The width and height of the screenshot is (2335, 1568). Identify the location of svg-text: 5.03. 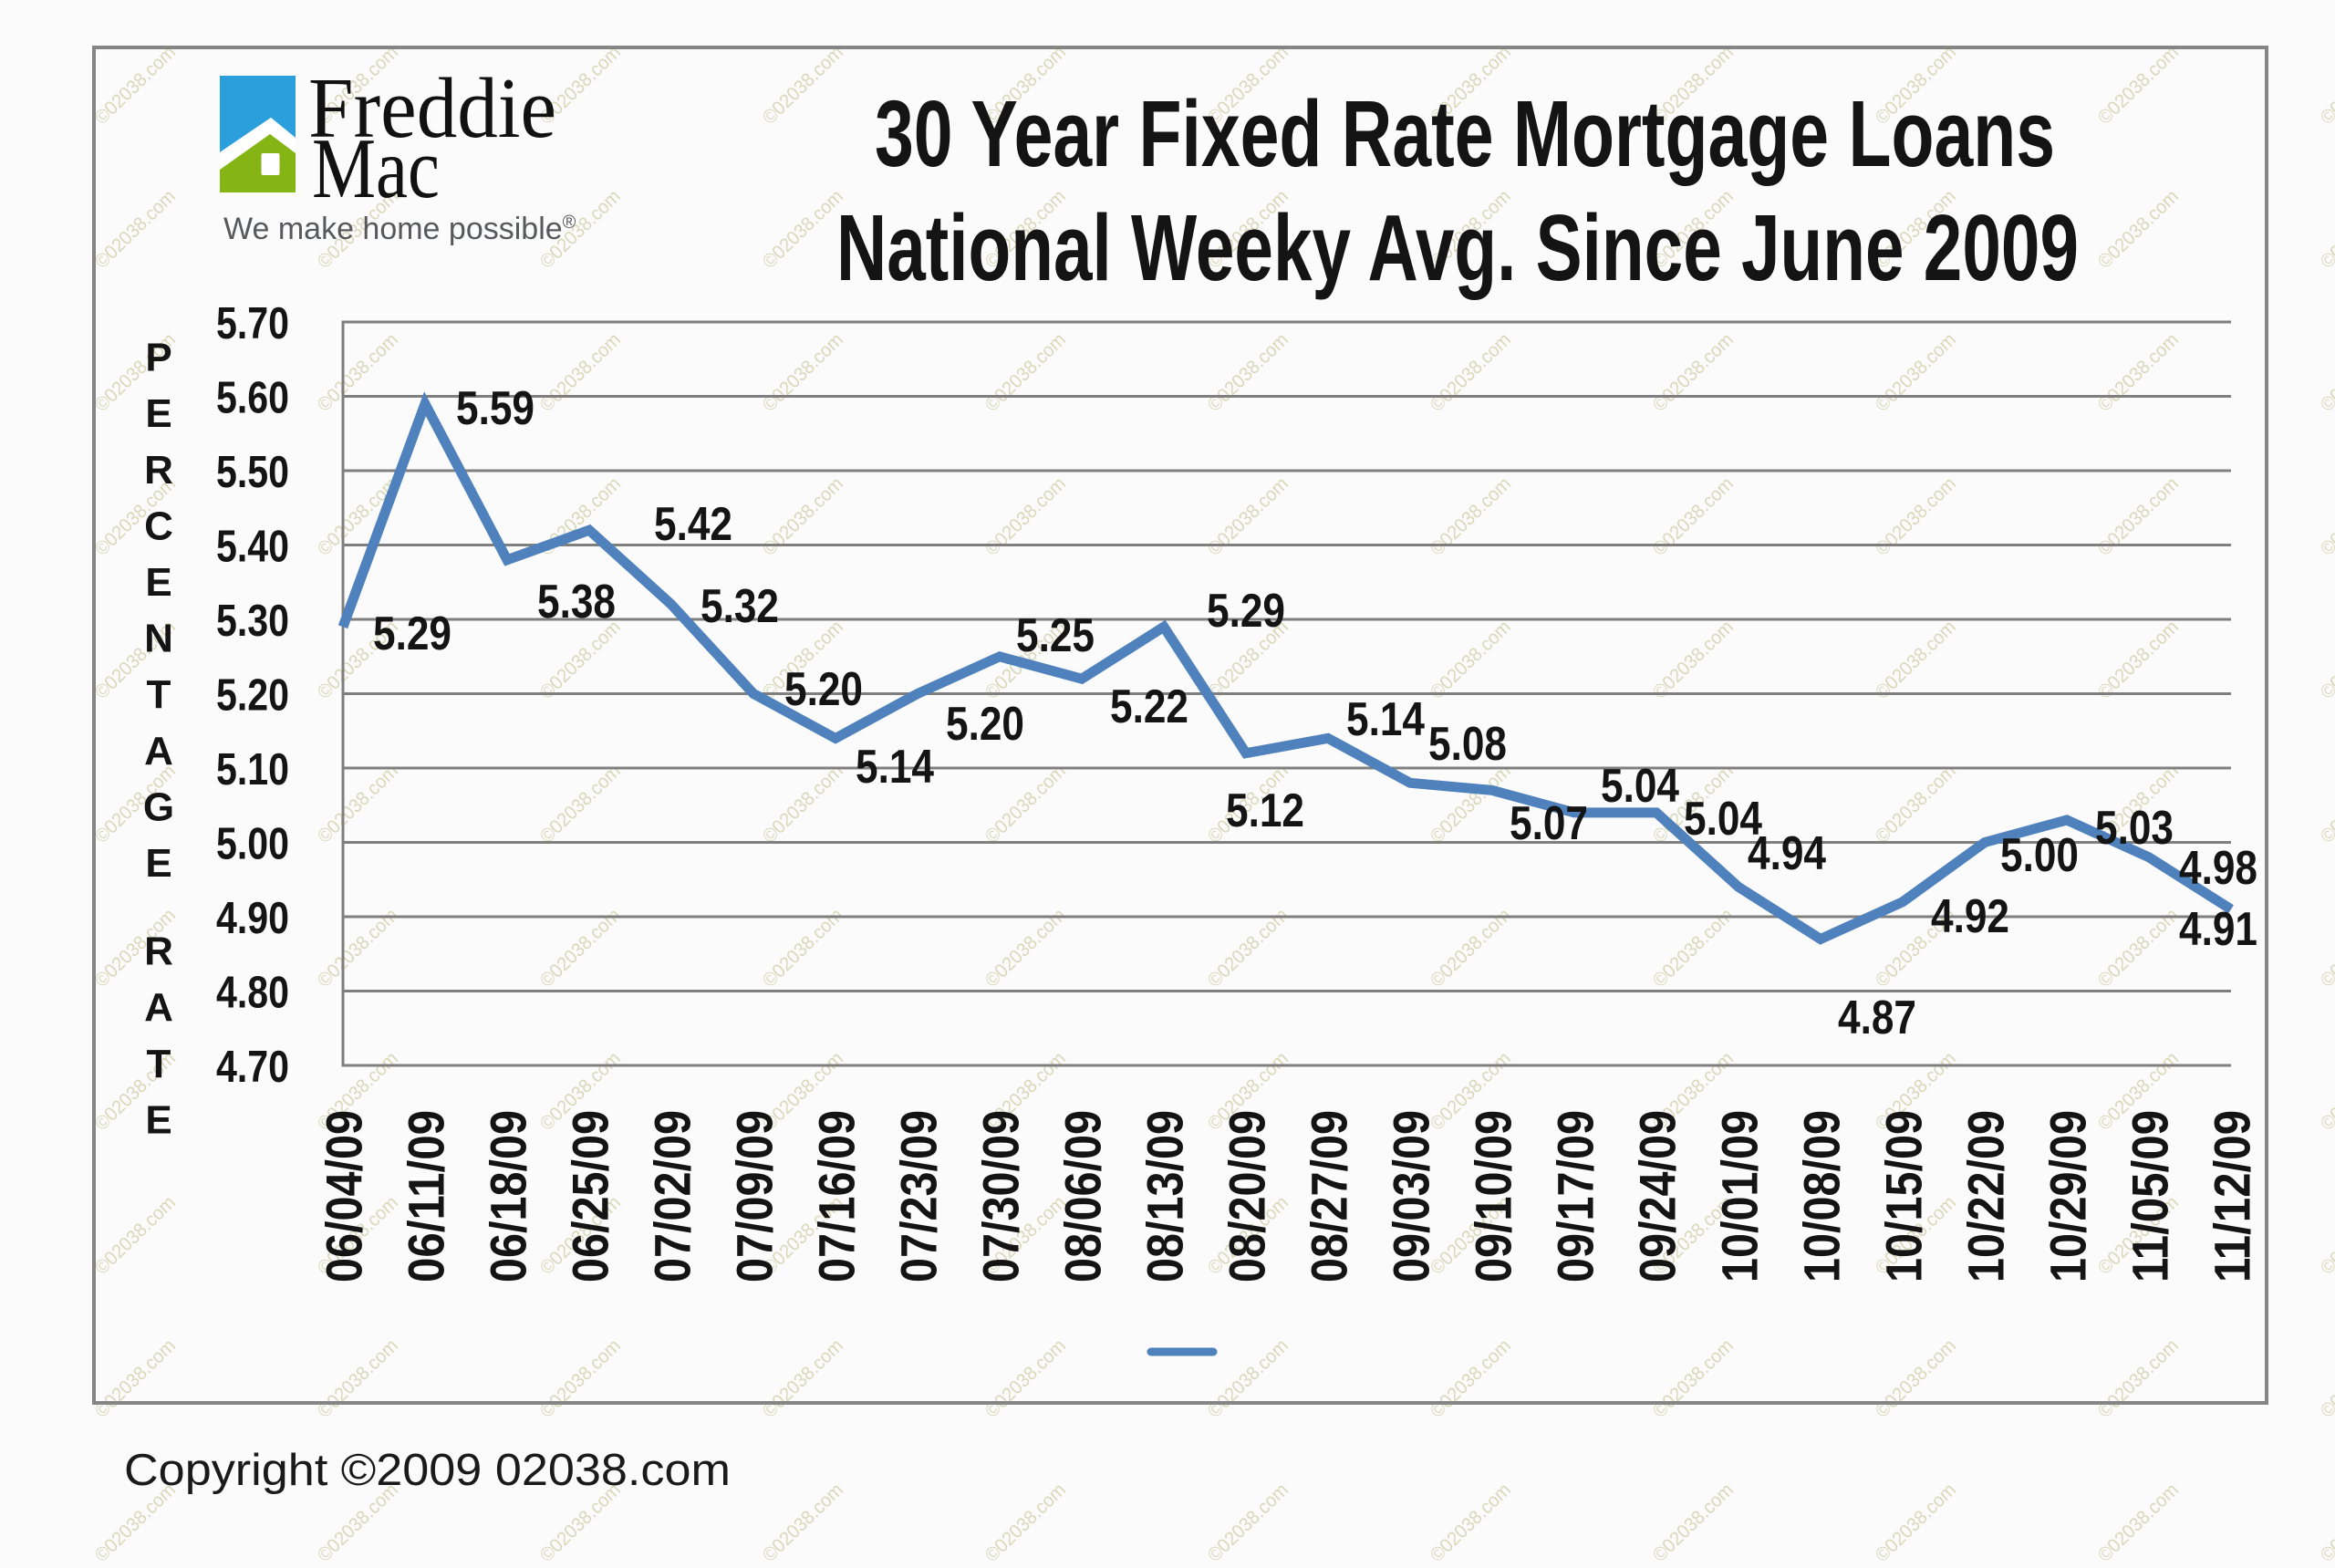
(2134, 828).